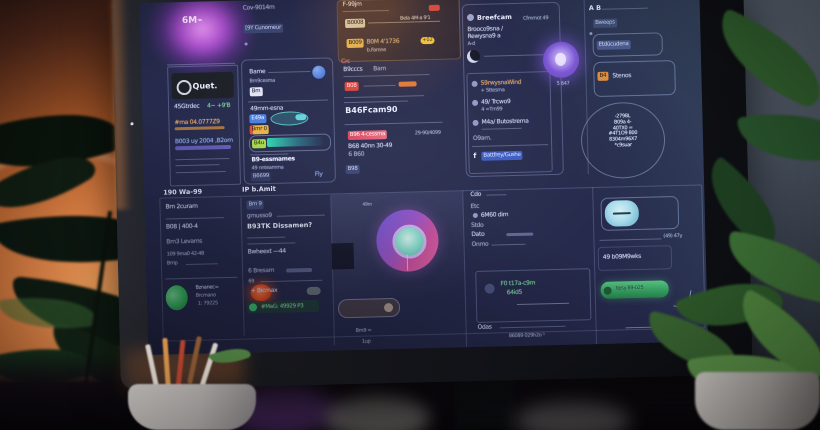 The width and height of the screenshot is (820, 430). I want to click on moon-toggle-icon, so click(473, 56).